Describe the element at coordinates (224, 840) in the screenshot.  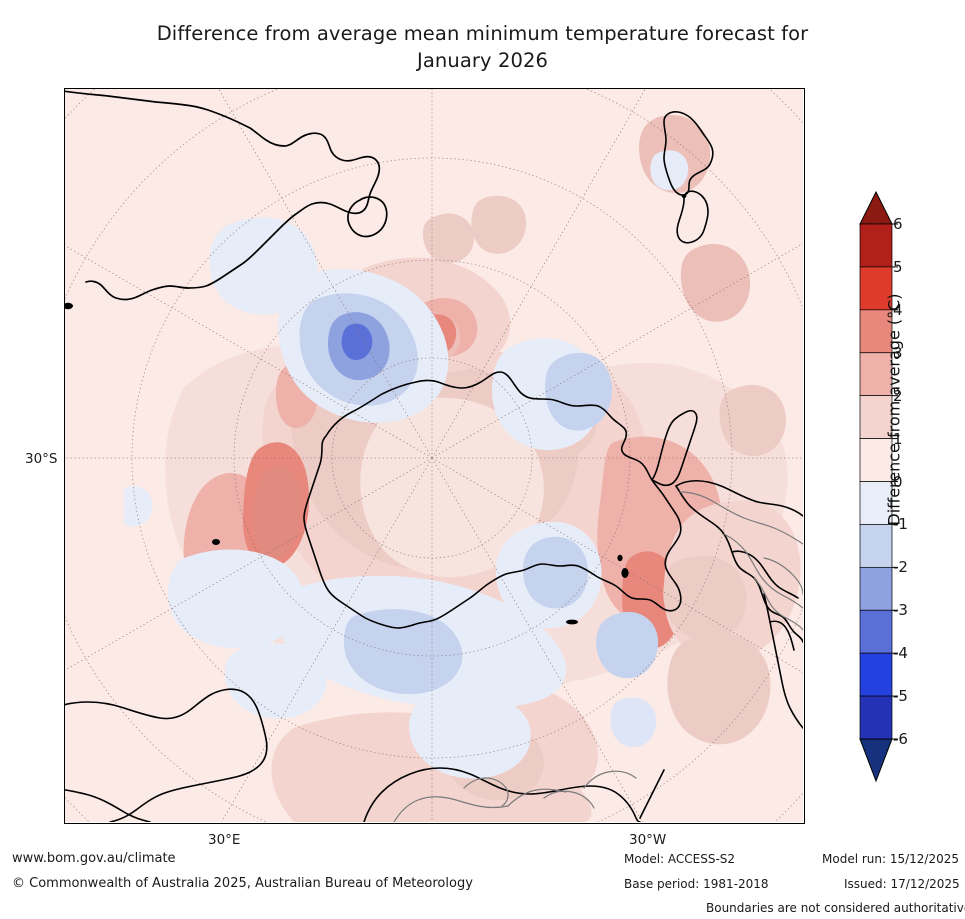
I see `axis-label-30e: 30°E` at that location.